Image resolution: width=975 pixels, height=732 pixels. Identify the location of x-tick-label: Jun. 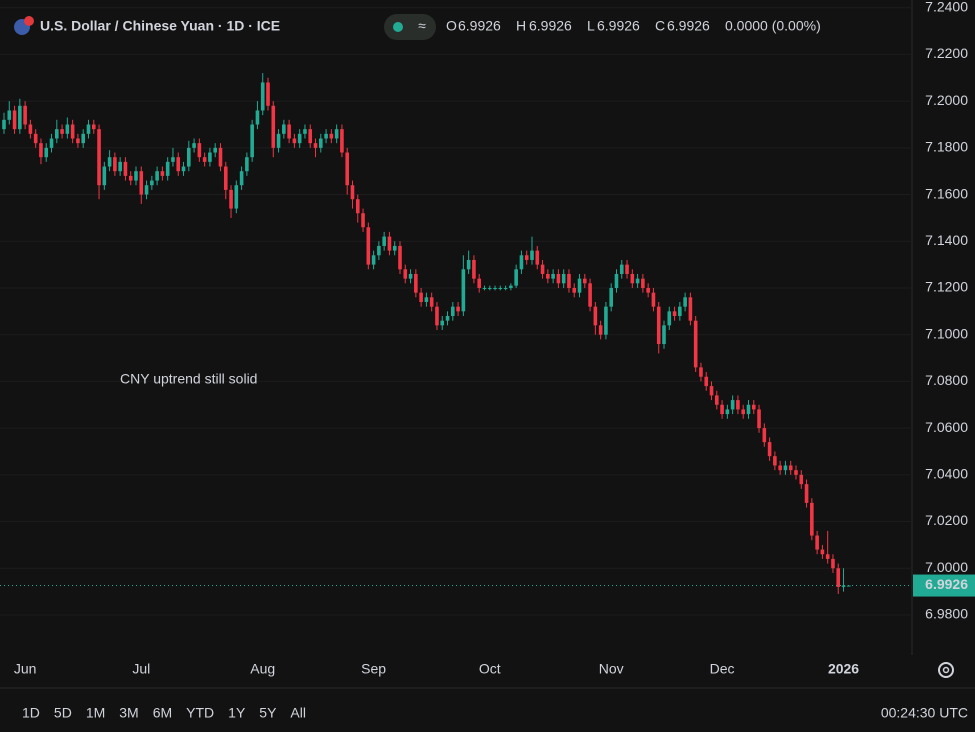
(25, 669).